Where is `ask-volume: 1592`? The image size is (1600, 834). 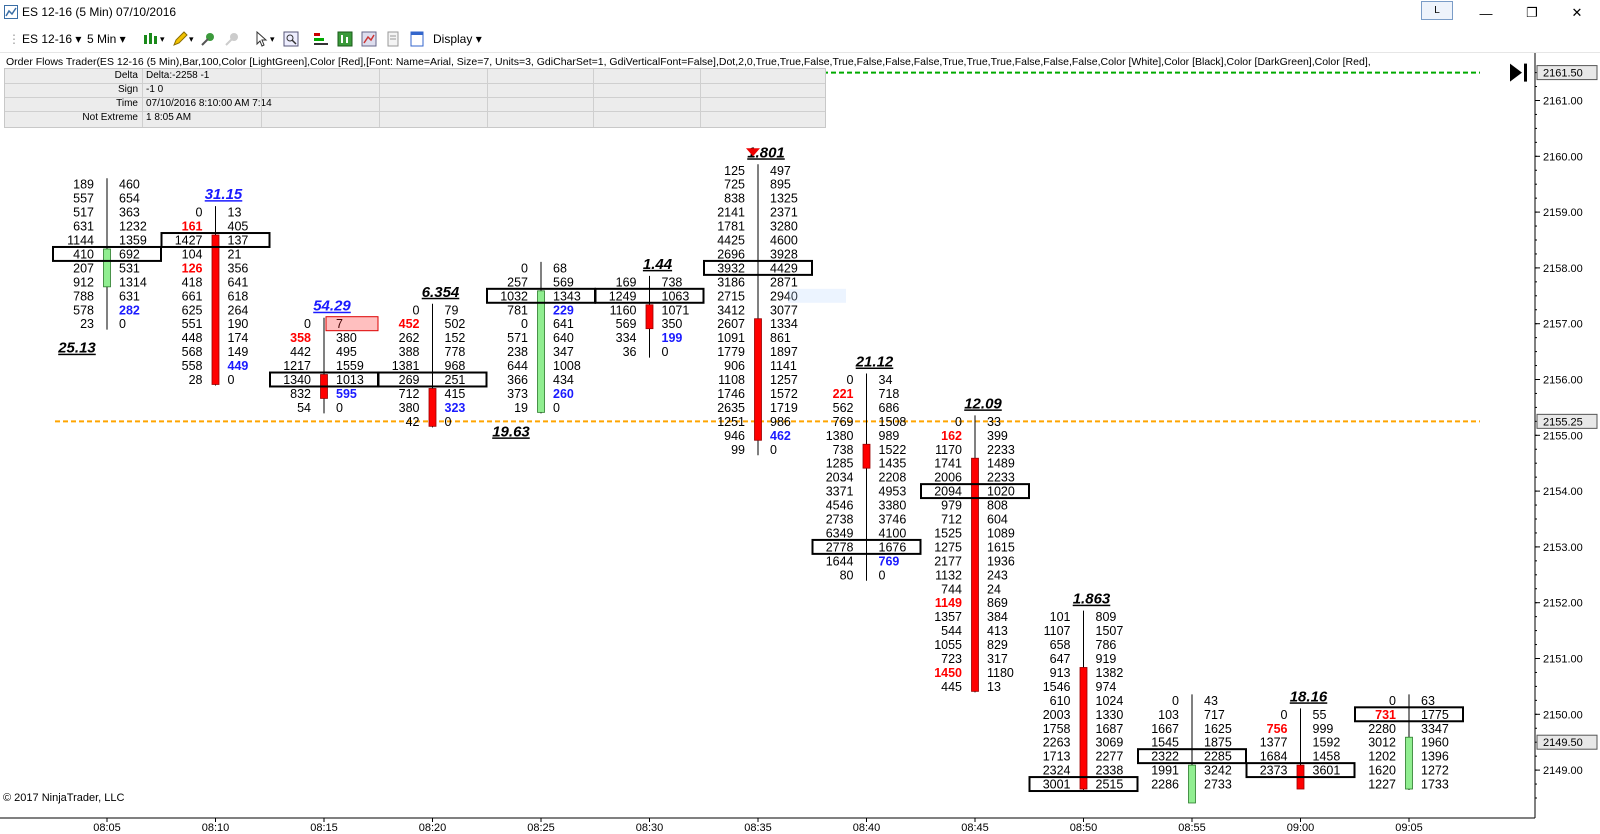
ask-volume: 1592 is located at coordinates (1327, 743).